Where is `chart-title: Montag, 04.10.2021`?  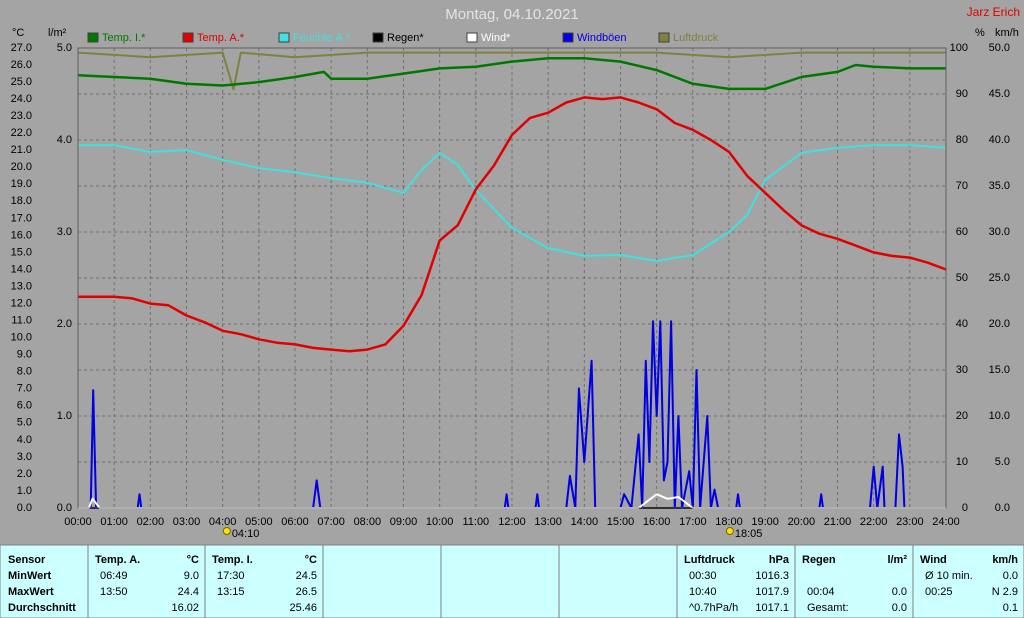
chart-title: Montag, 04.10.2021 is located at coordinates (511, 14).